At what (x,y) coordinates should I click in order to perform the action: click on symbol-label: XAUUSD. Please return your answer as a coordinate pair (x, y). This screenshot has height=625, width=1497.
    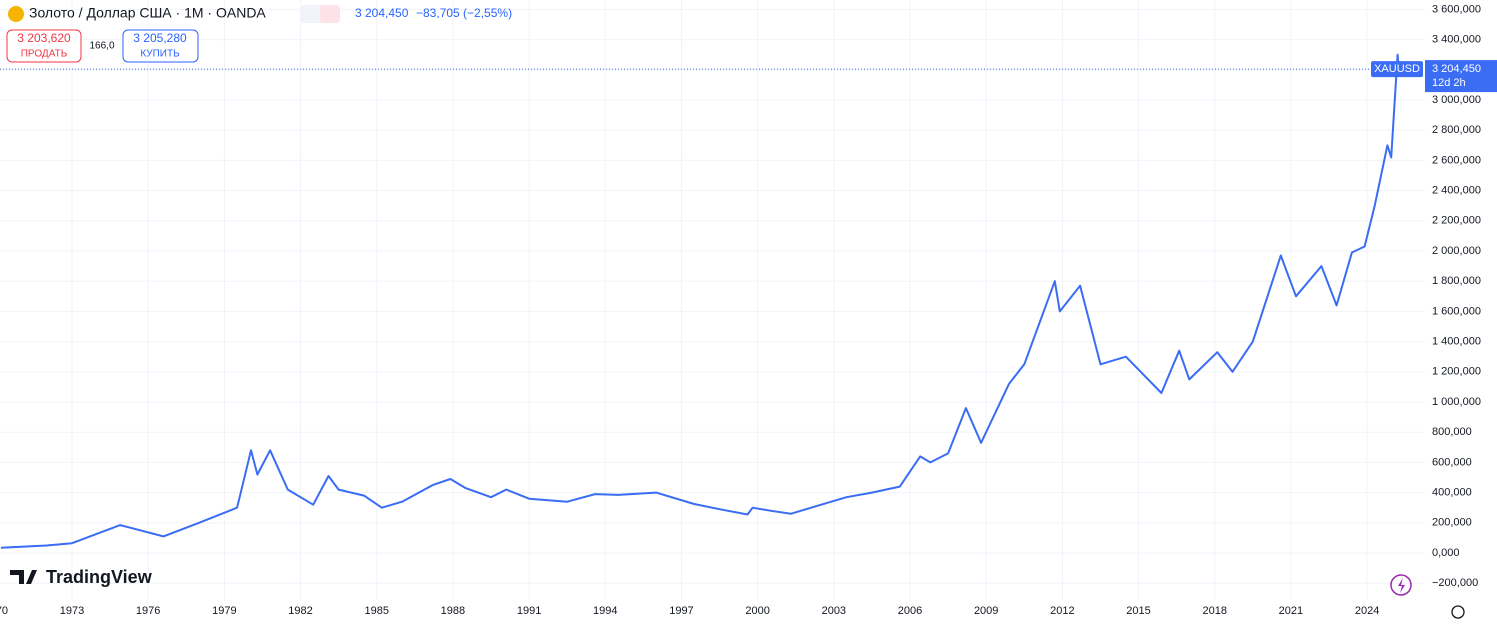
    Looking at the image, I should click on (1397, 69).